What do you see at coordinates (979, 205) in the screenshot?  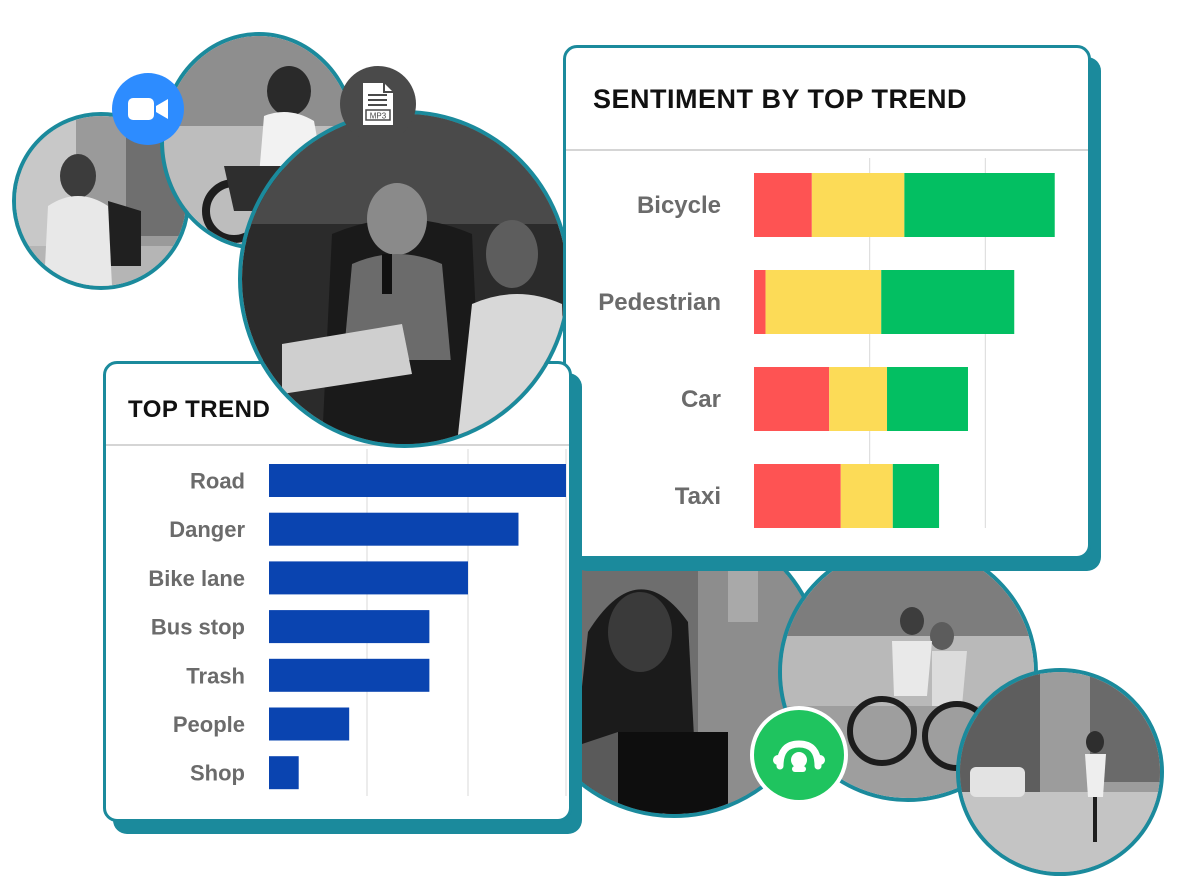 I see `bar-bicycle-positive` at bounding box center [979, 205].